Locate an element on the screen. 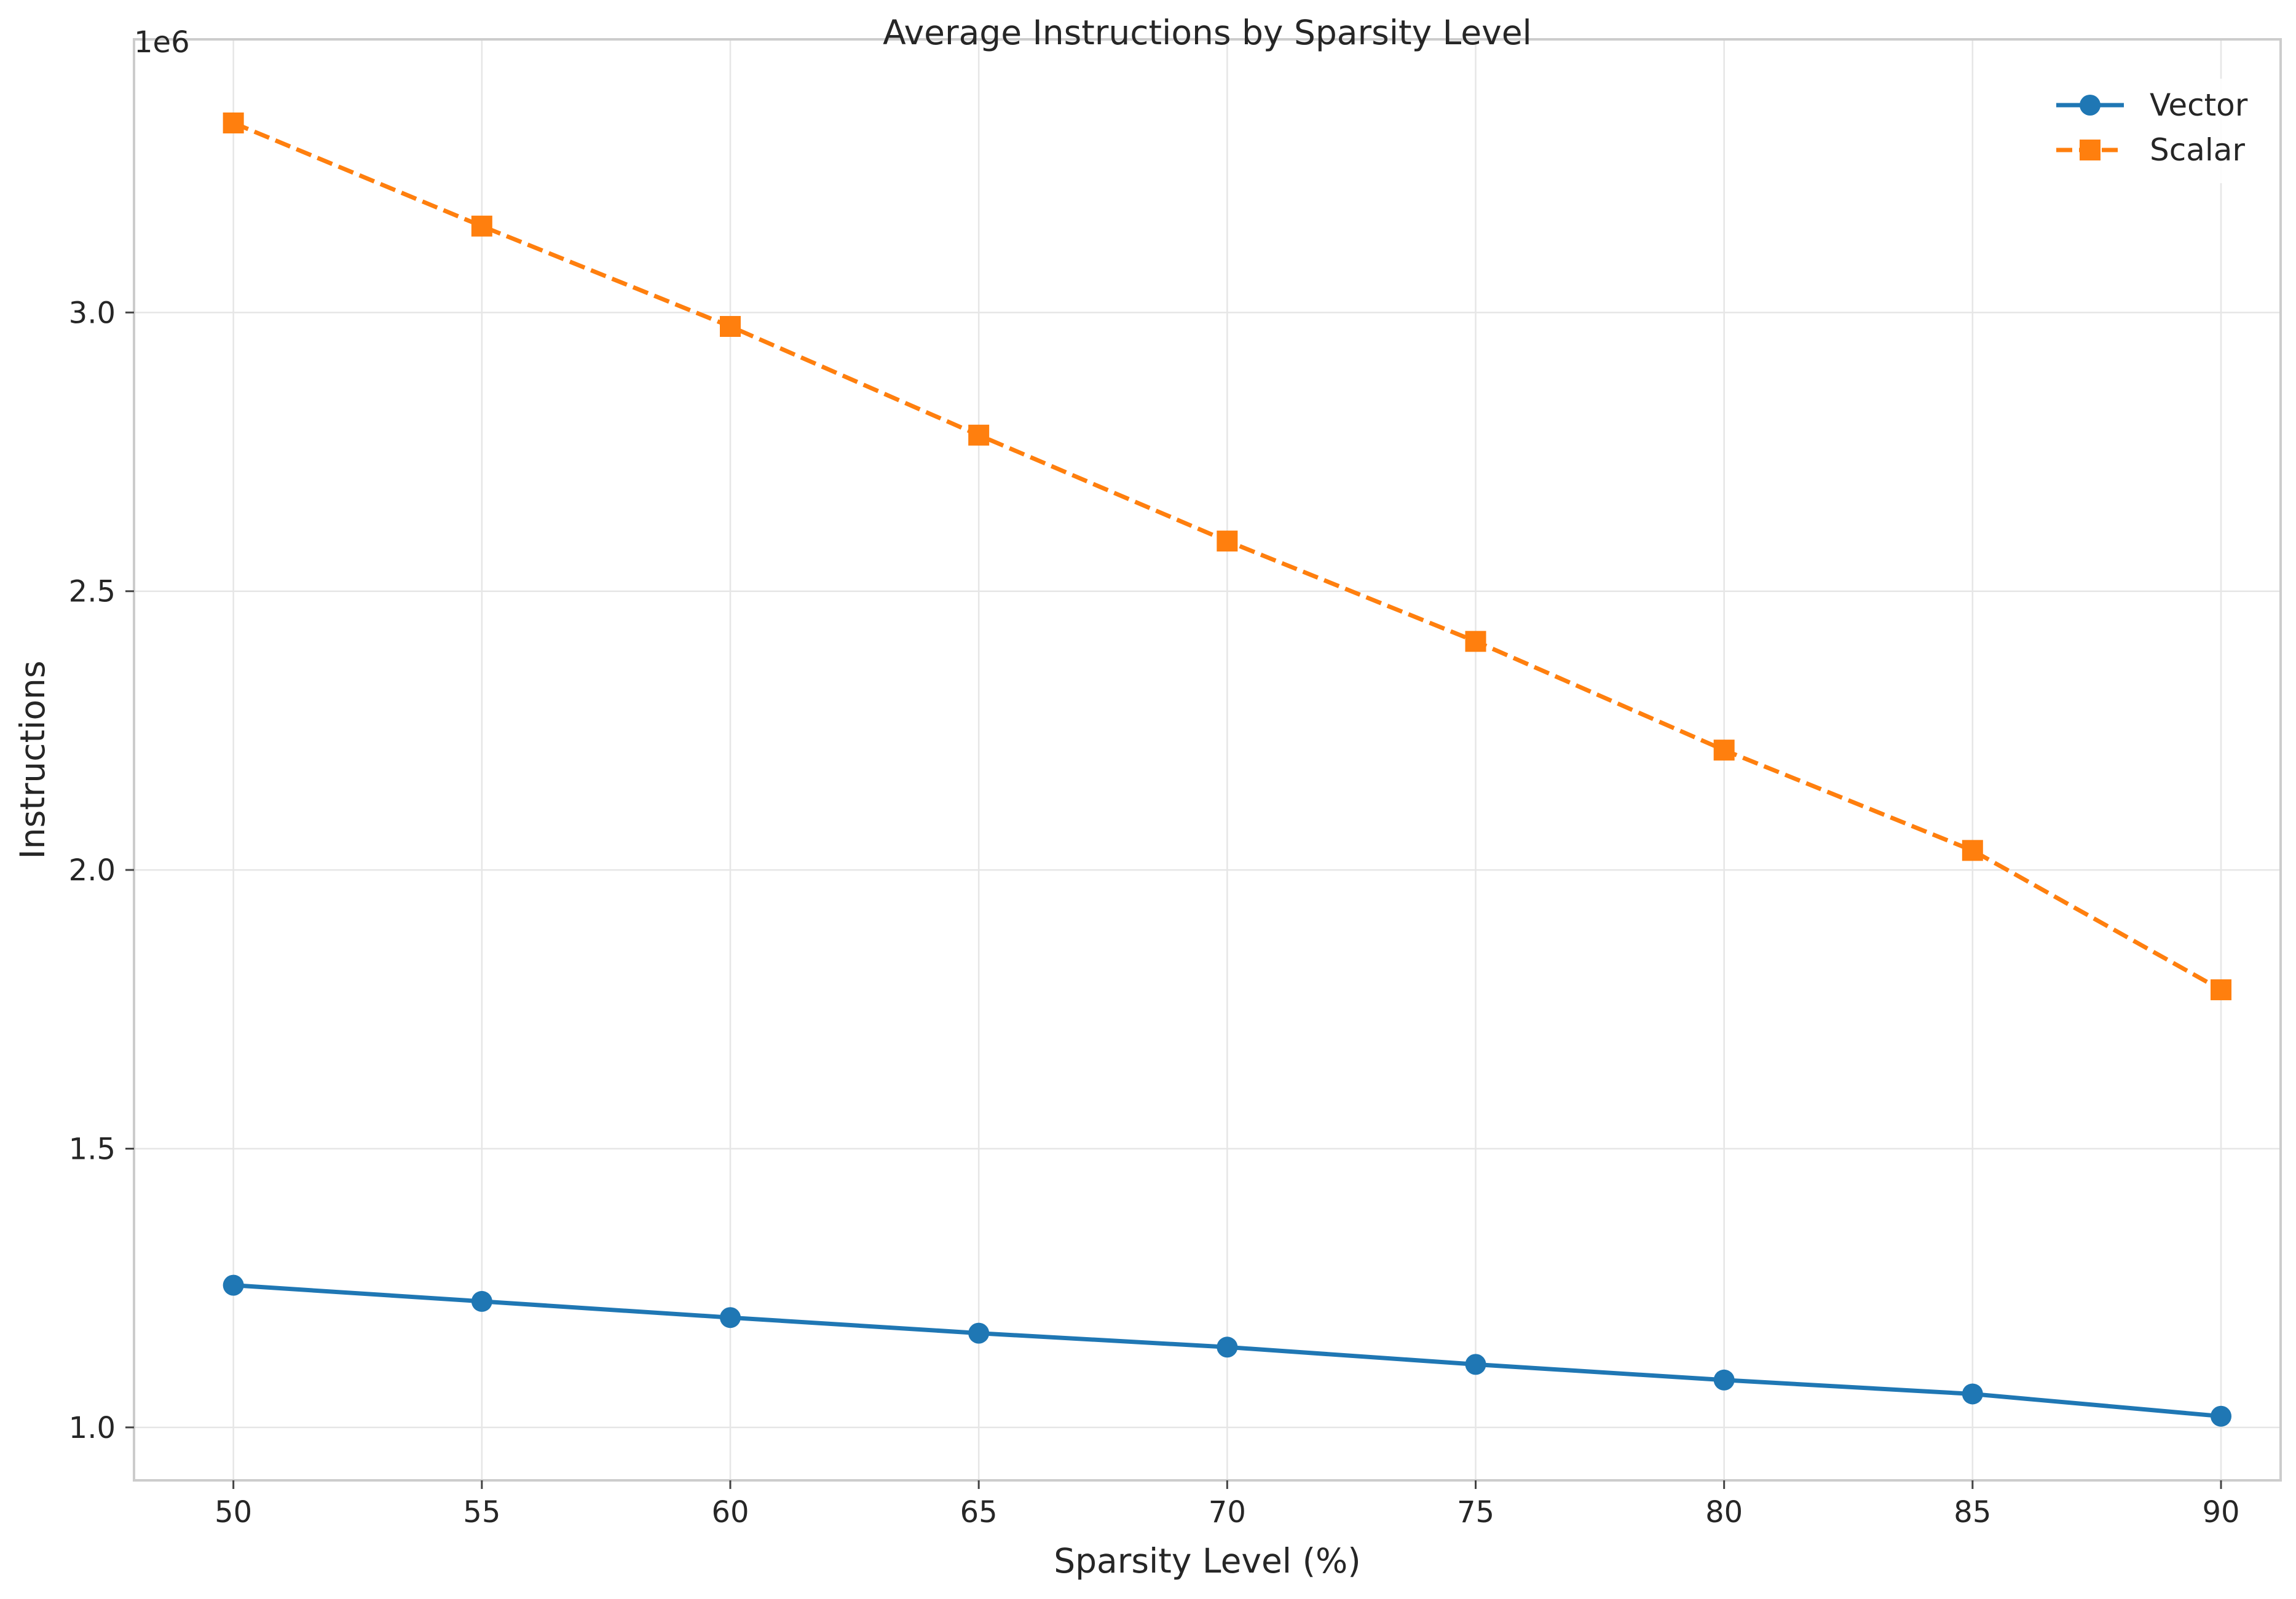  legend-vector-label: Vector is located at coordinates (2199, 105).